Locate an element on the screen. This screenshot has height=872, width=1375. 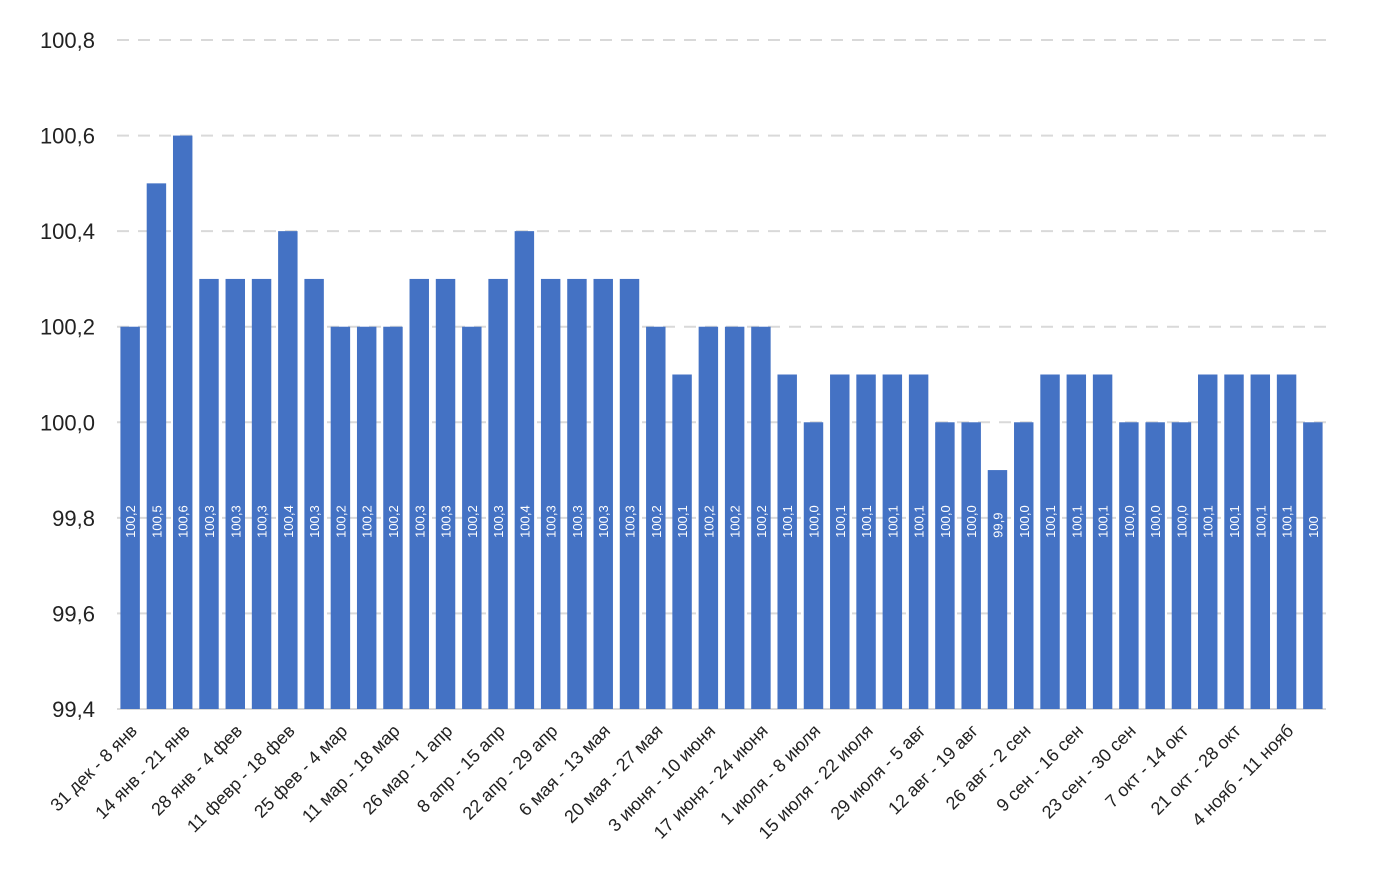
y-tick-label: 99,8 is located at coordinates (73, 518).